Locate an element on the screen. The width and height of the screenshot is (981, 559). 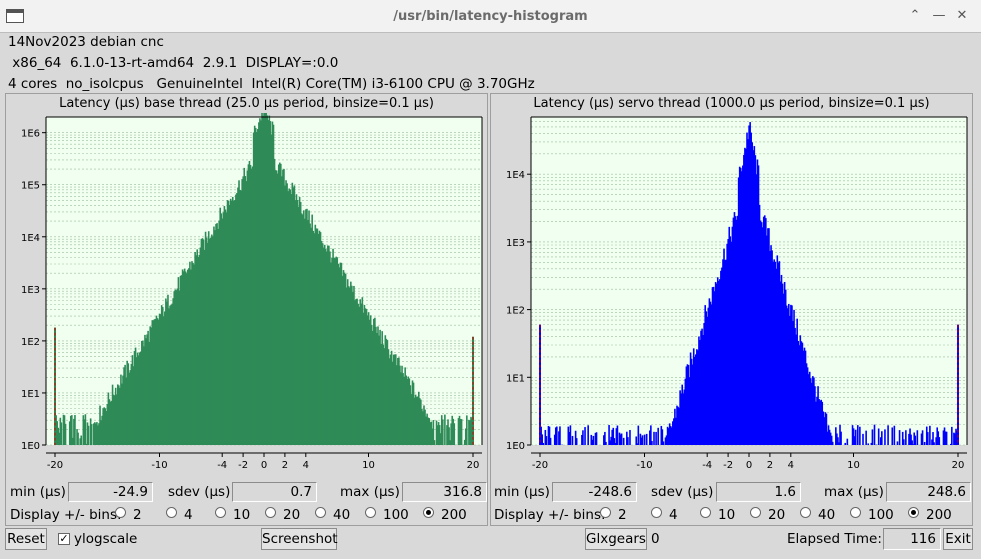
base-min-label: min (µs) is located at coordinates (38, 492).